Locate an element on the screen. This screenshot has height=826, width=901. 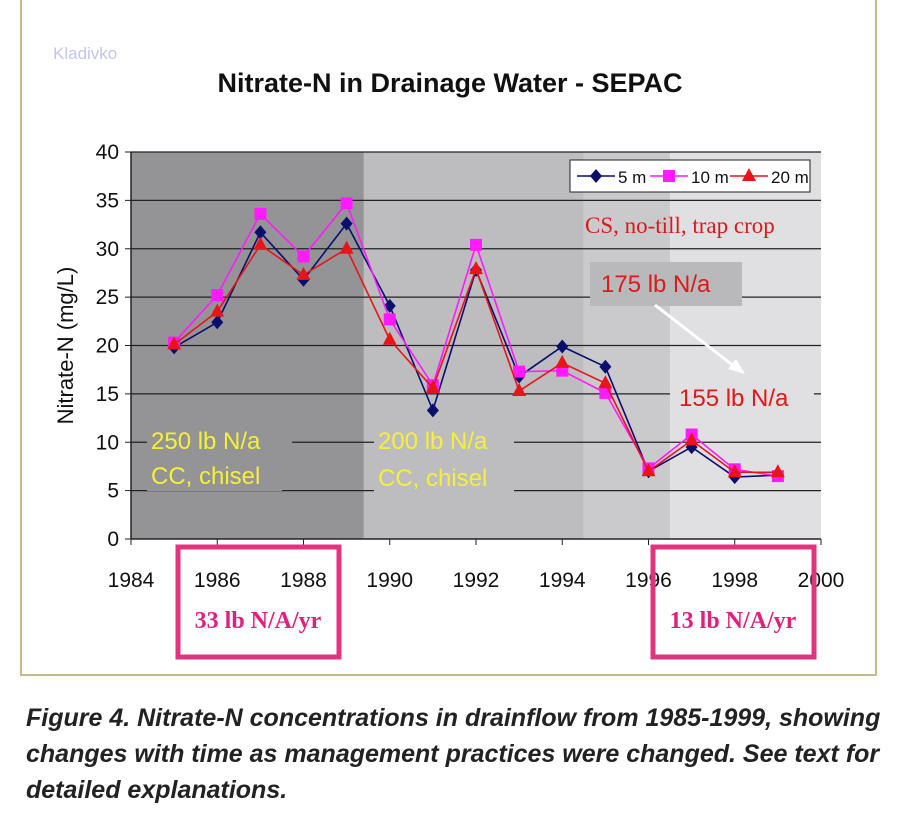
x-tick-label: 1996 is located at coordinates (648, 580).